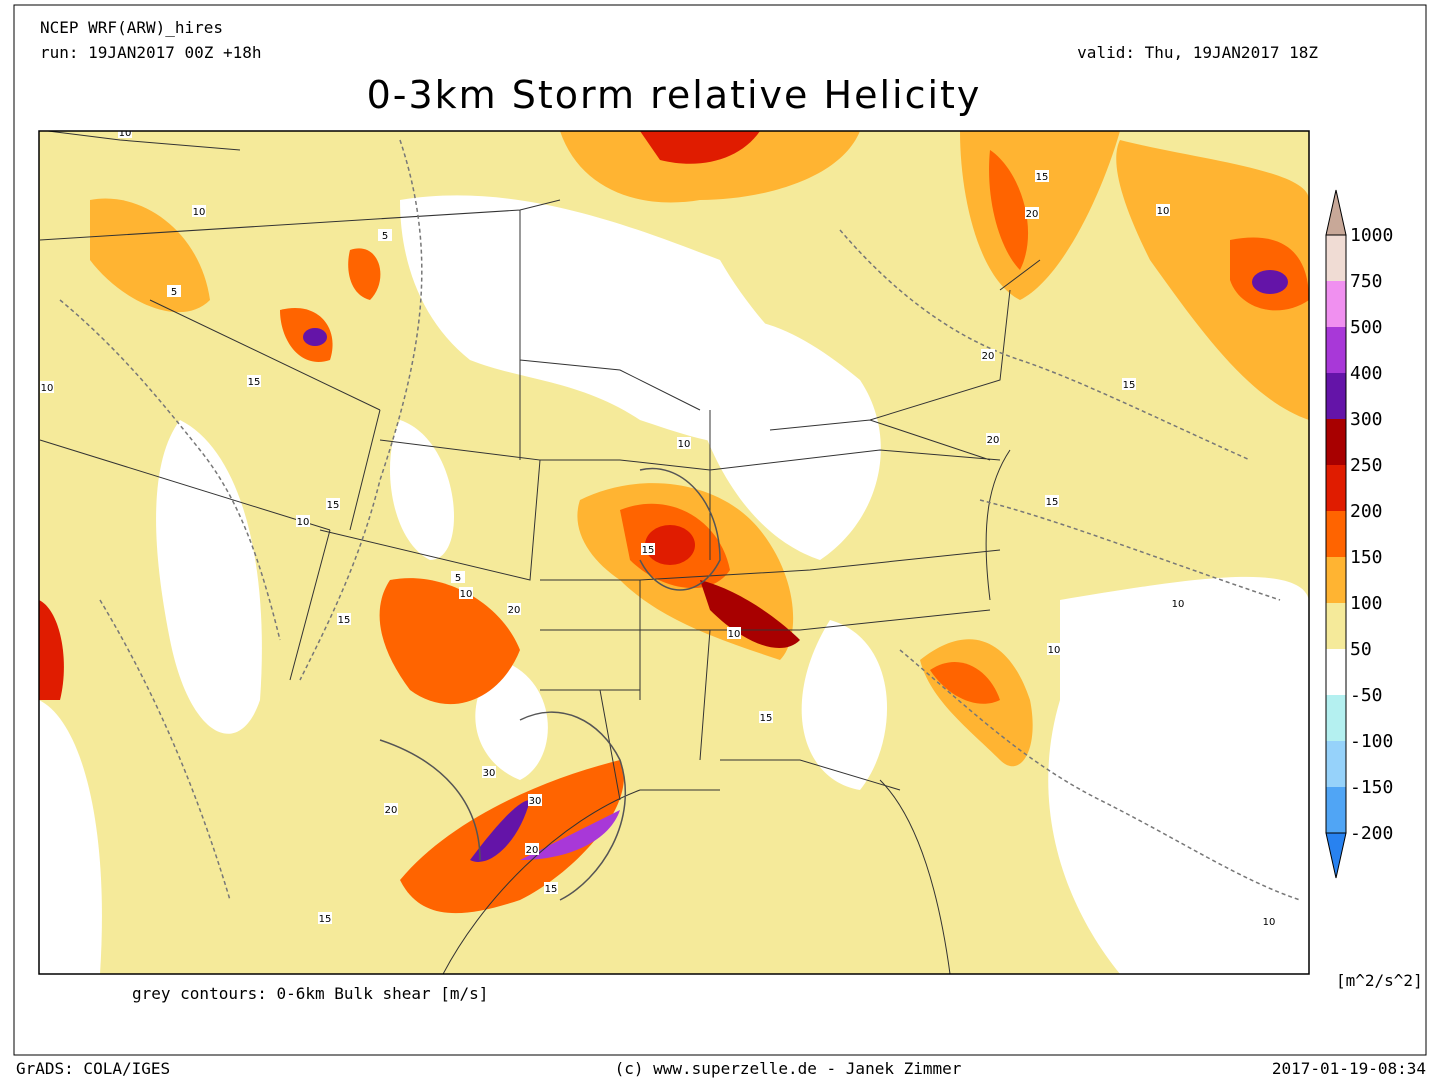 Image resolution: width=1440 pixels, height=1080 pixels. Describe the element at coordinates (1371, 741) in the screenshot. I see `colorbar-label: -100` at that location.